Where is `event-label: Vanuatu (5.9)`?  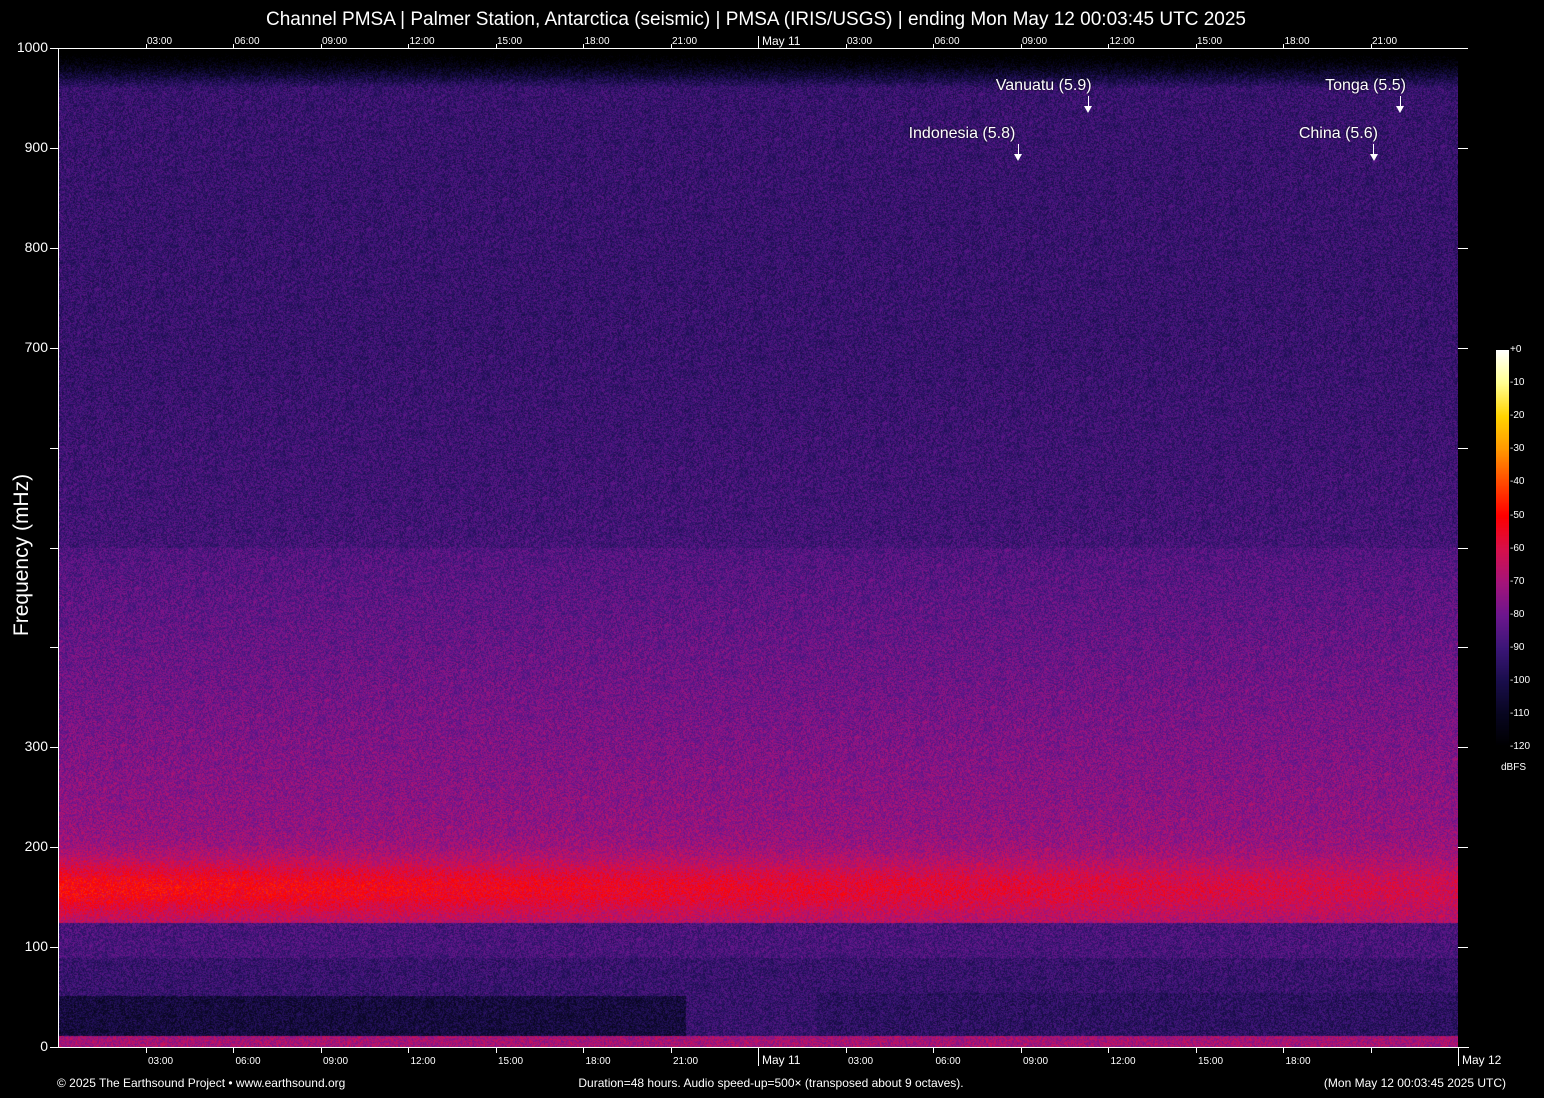 event-label: Vanuatu (5.9) is located at coordinates (1043, 85).